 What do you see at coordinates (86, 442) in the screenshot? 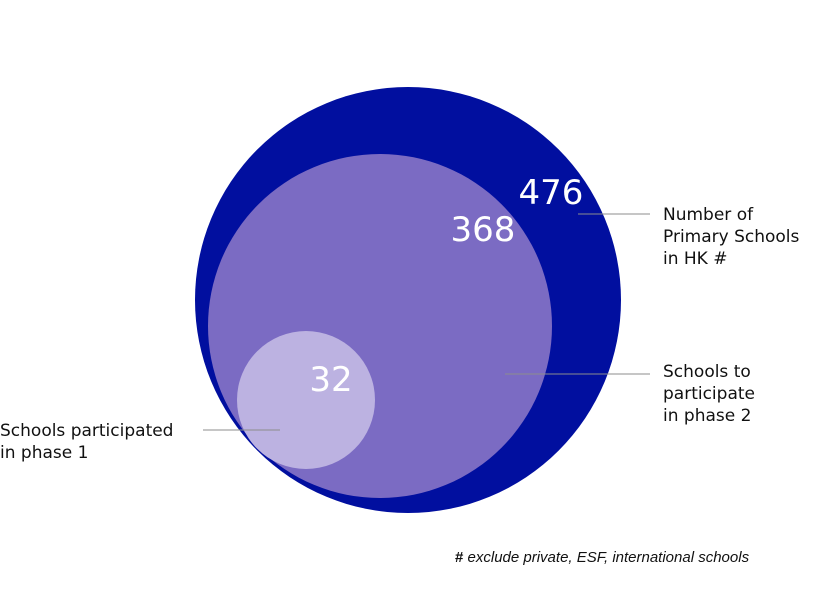
I see `inner-circle-label: Schools participated in phase 1` at bounding box center [86, 442].